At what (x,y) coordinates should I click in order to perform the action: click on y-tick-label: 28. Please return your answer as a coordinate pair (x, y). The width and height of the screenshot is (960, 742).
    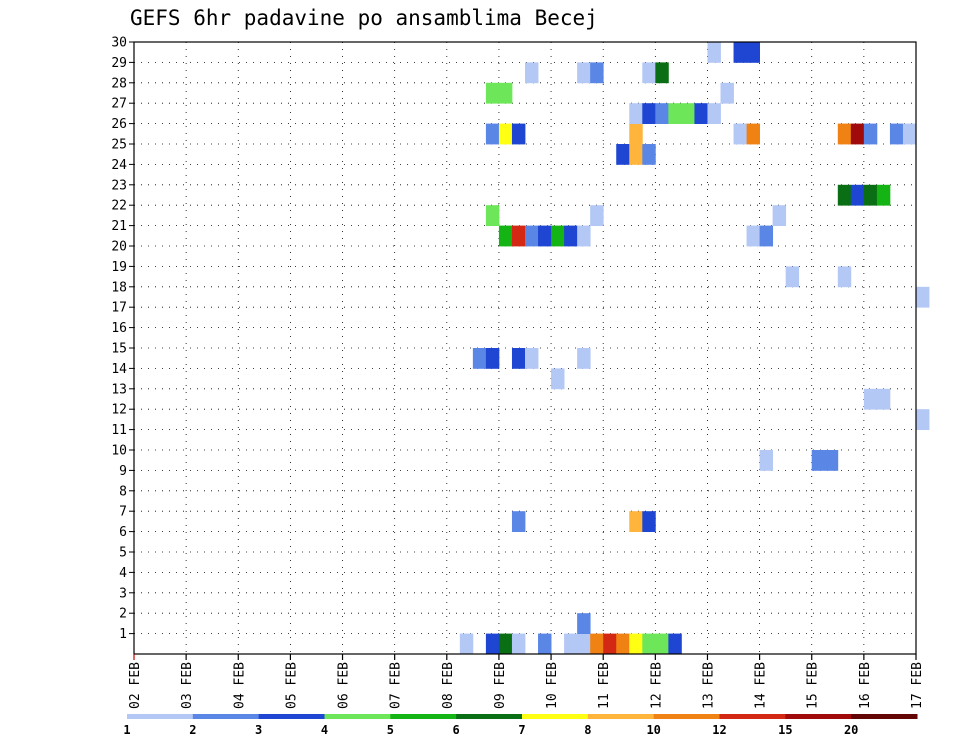
    Looking at the image, I should click on (119, 83).